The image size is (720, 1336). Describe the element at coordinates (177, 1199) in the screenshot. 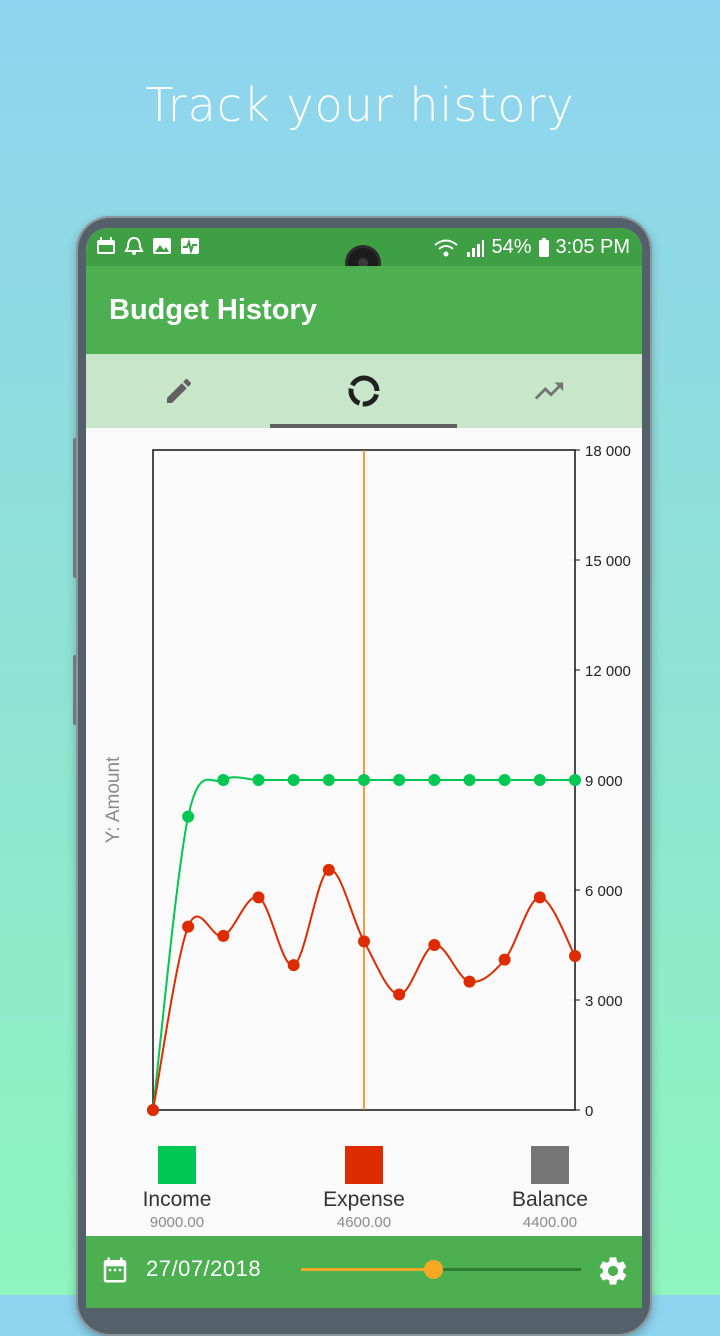

I see `legend-income-label: Income` at that location.